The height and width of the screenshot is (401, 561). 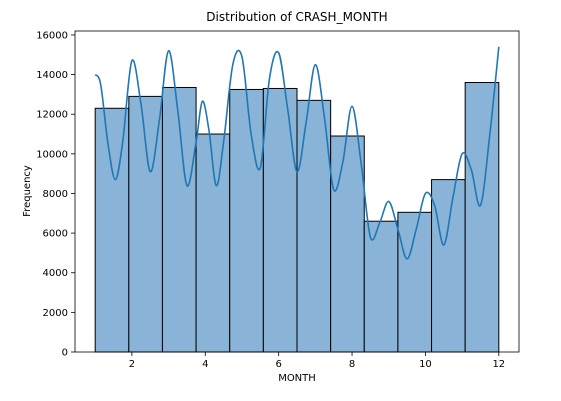 What do you see at coordinates (65, 353) in the screenshot?
I see `y-tick-label-0: 0` at bounding box center [65, 353].